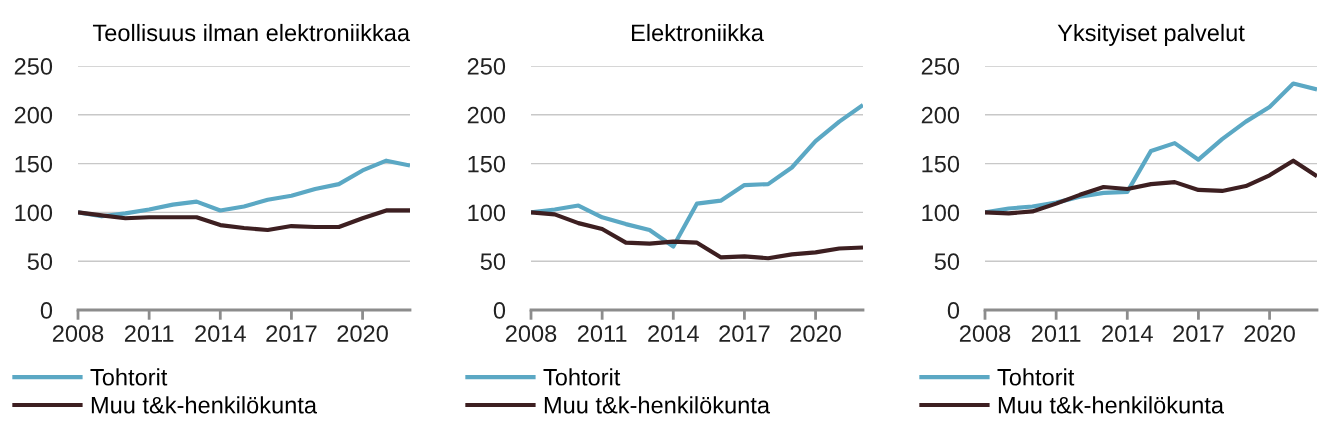  What do you see at coordinates (1151, 34) in the screenshot?
I see `chart-title: Yksityiset palvelut` at bounding box center [1151, 34].